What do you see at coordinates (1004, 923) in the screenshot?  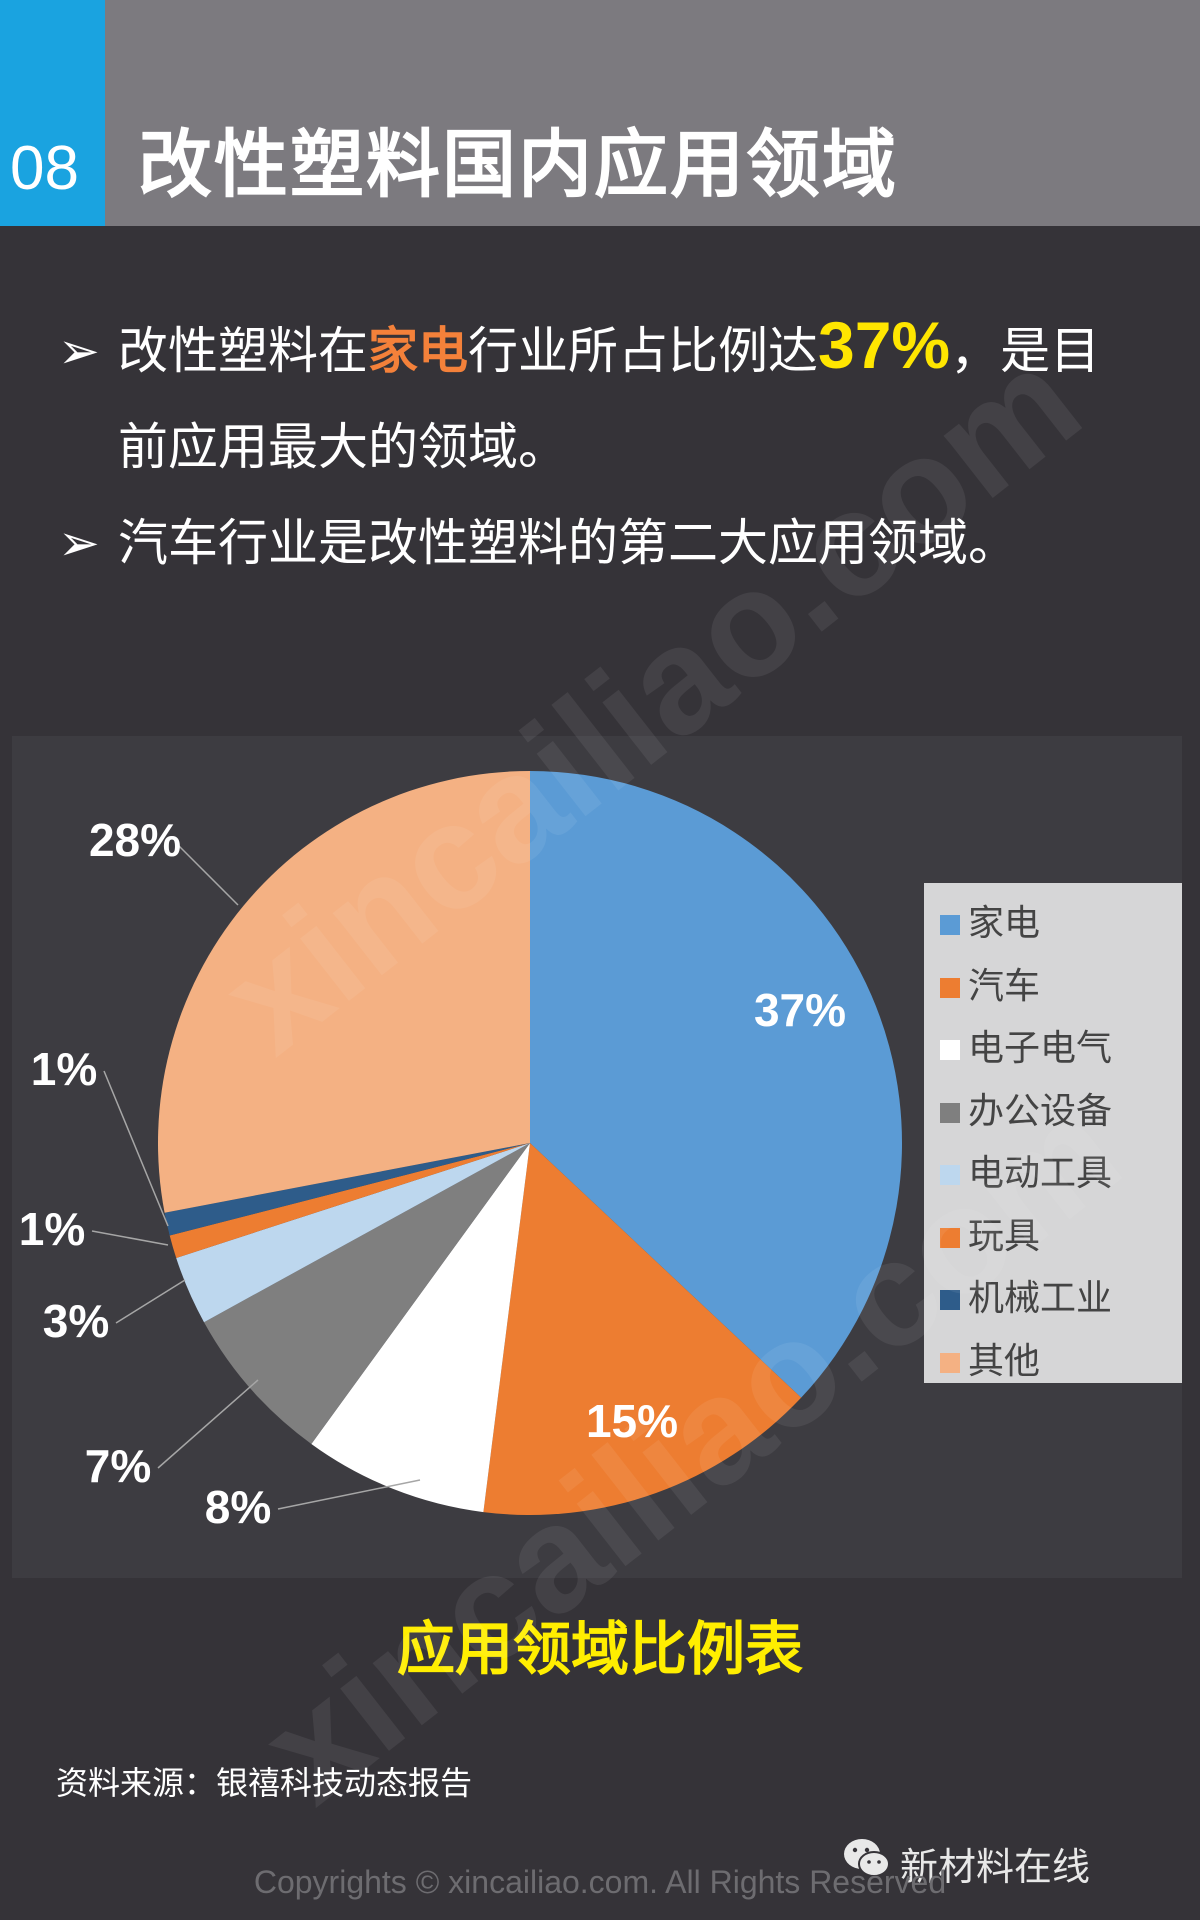 I see `legend-label: 家电` at bounding box center [1004, 923].